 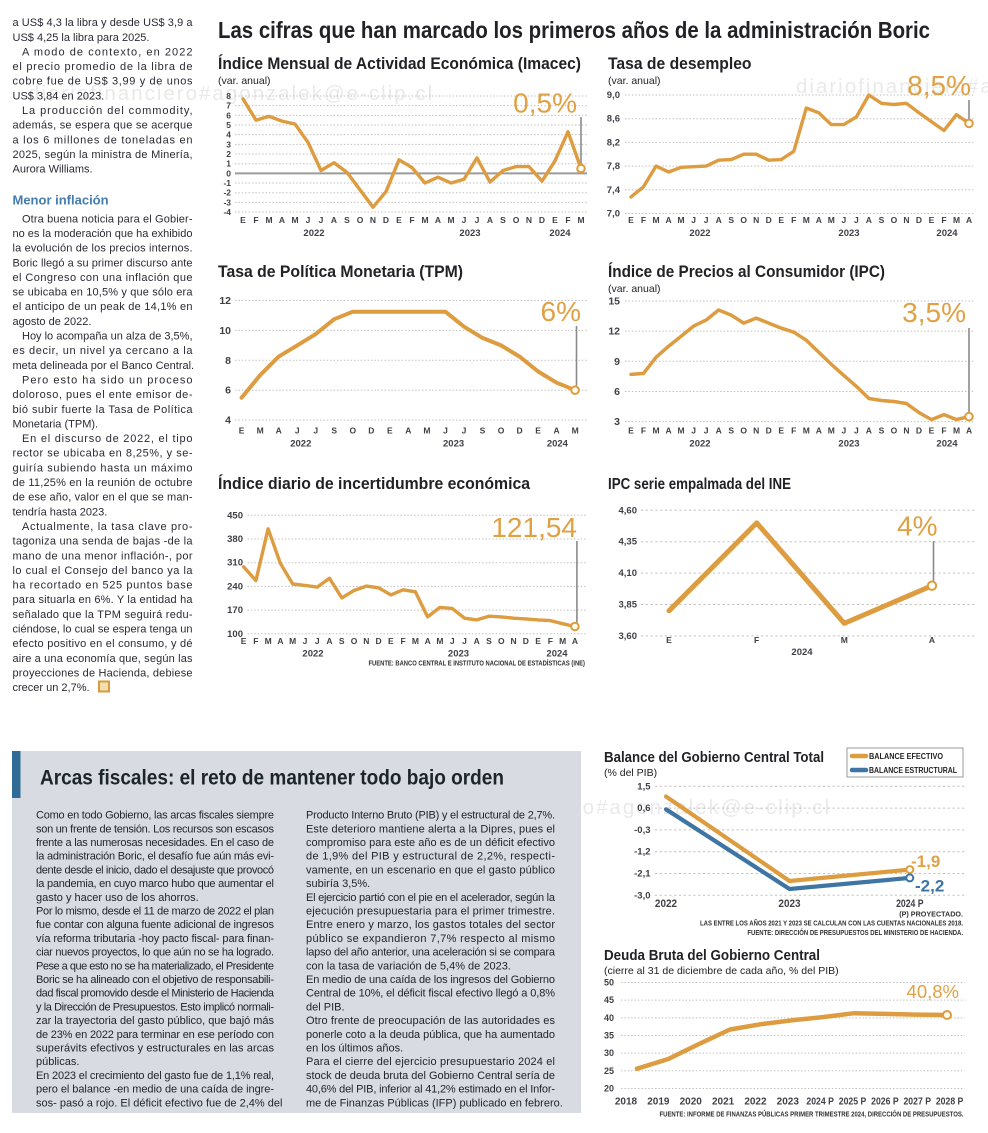 I want to click on svg-text: 9,0, so click(x=613, y=95).